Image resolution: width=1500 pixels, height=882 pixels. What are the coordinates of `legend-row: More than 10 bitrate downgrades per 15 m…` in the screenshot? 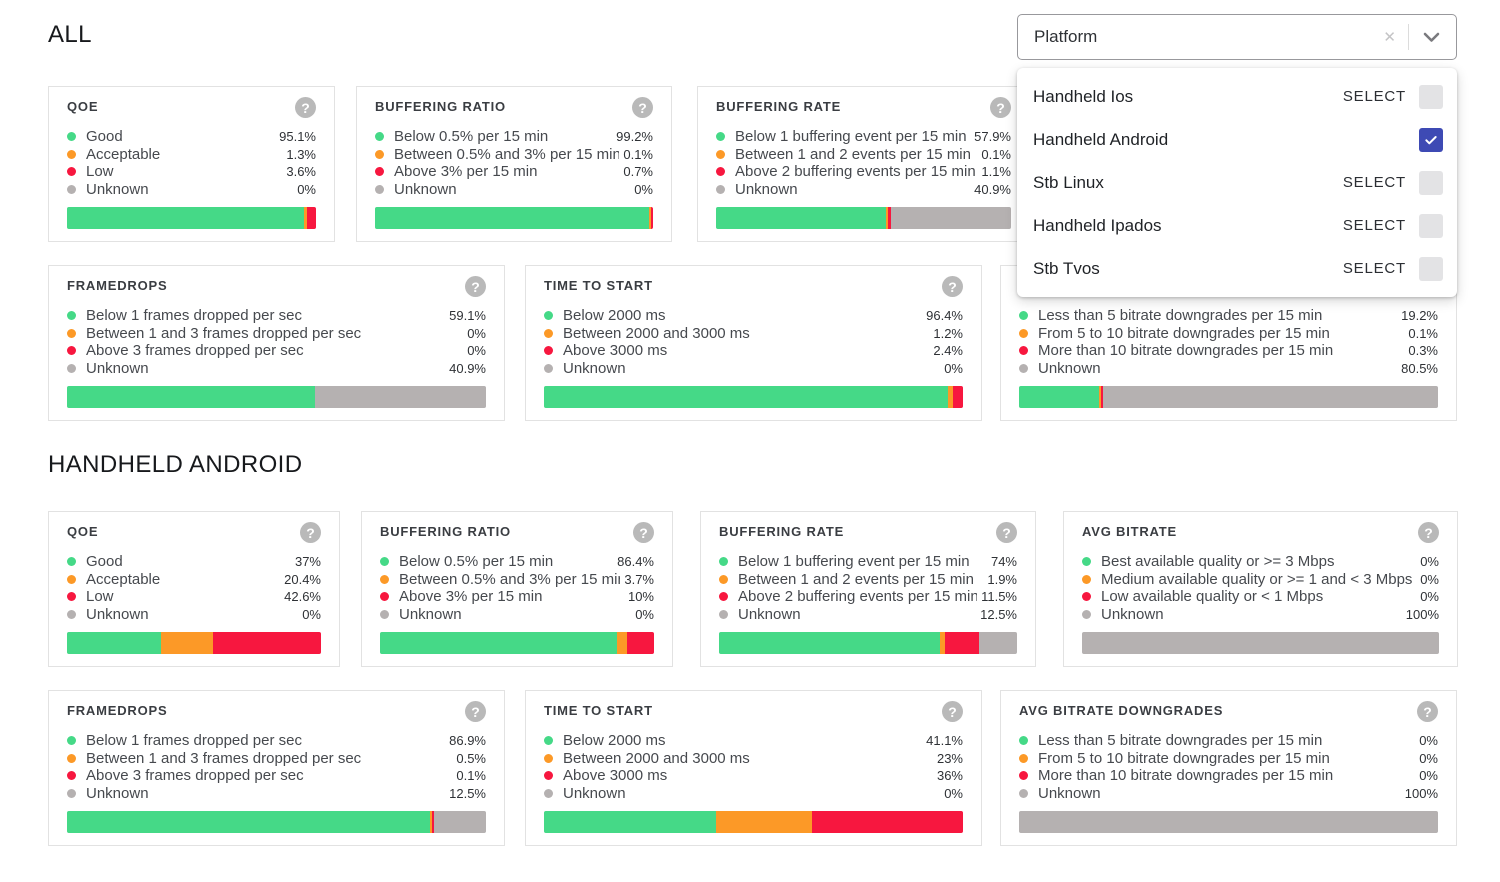 It's located at (1228, 351).